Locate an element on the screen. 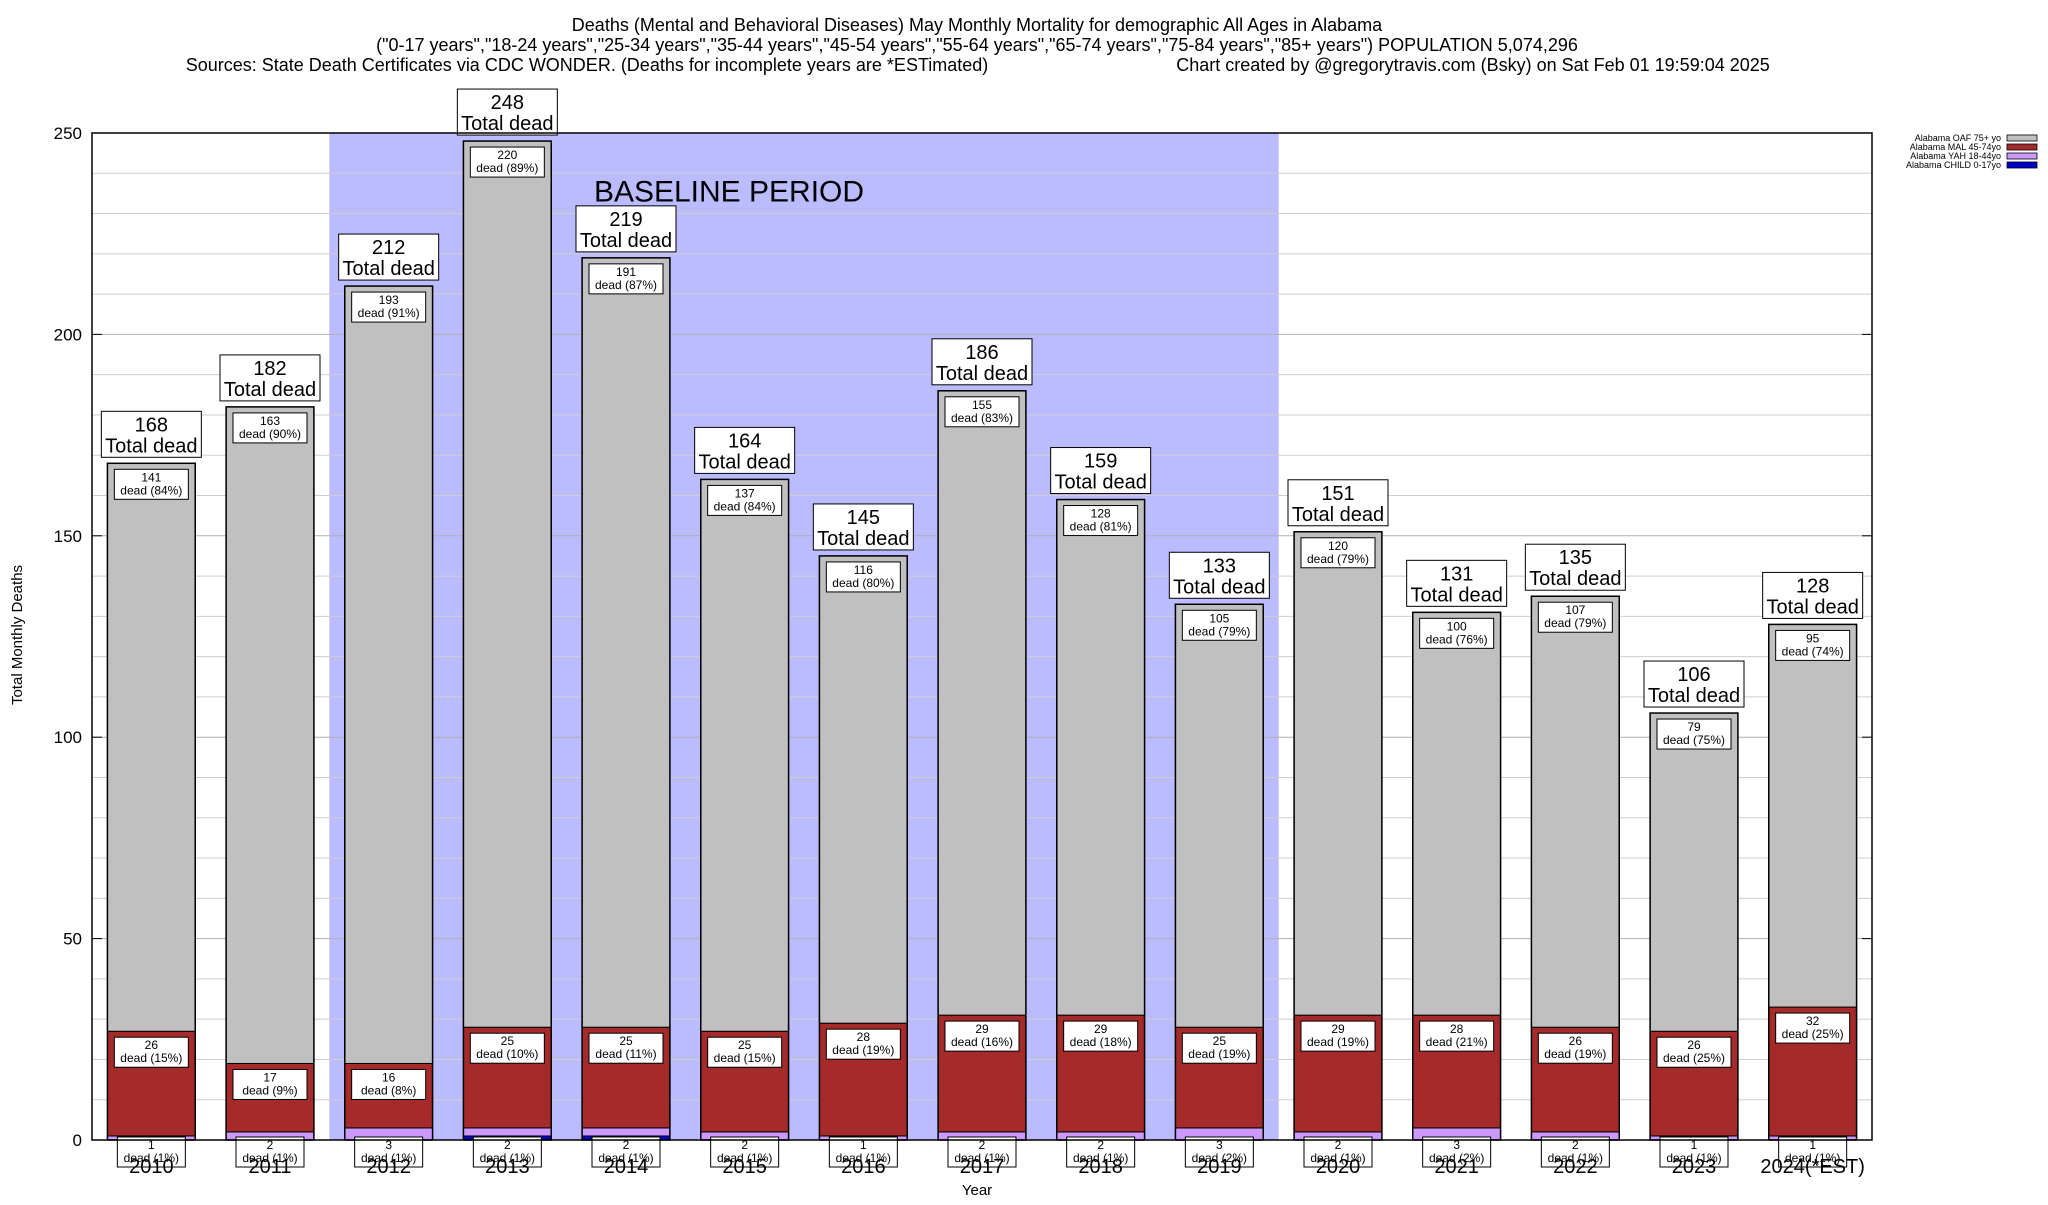 This screenshot has width=2048, height=1205. bar-2019-oaf is located at coordinates (1219, 815).